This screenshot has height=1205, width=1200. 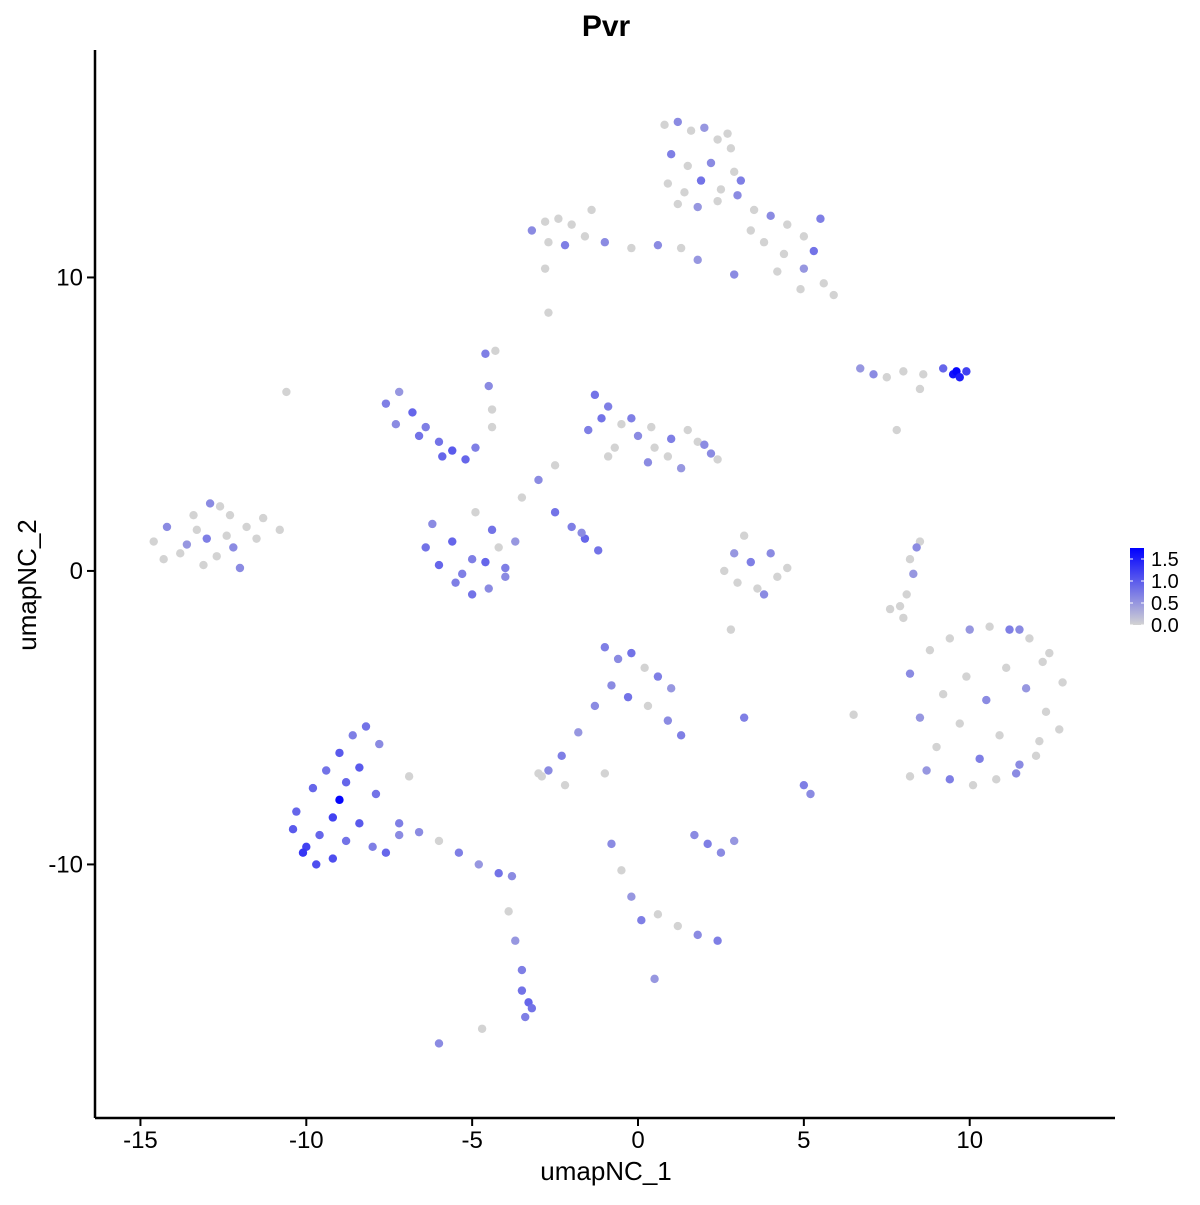 I want to click on colorbar-label: 1.0, so click(x=1165, y=582).